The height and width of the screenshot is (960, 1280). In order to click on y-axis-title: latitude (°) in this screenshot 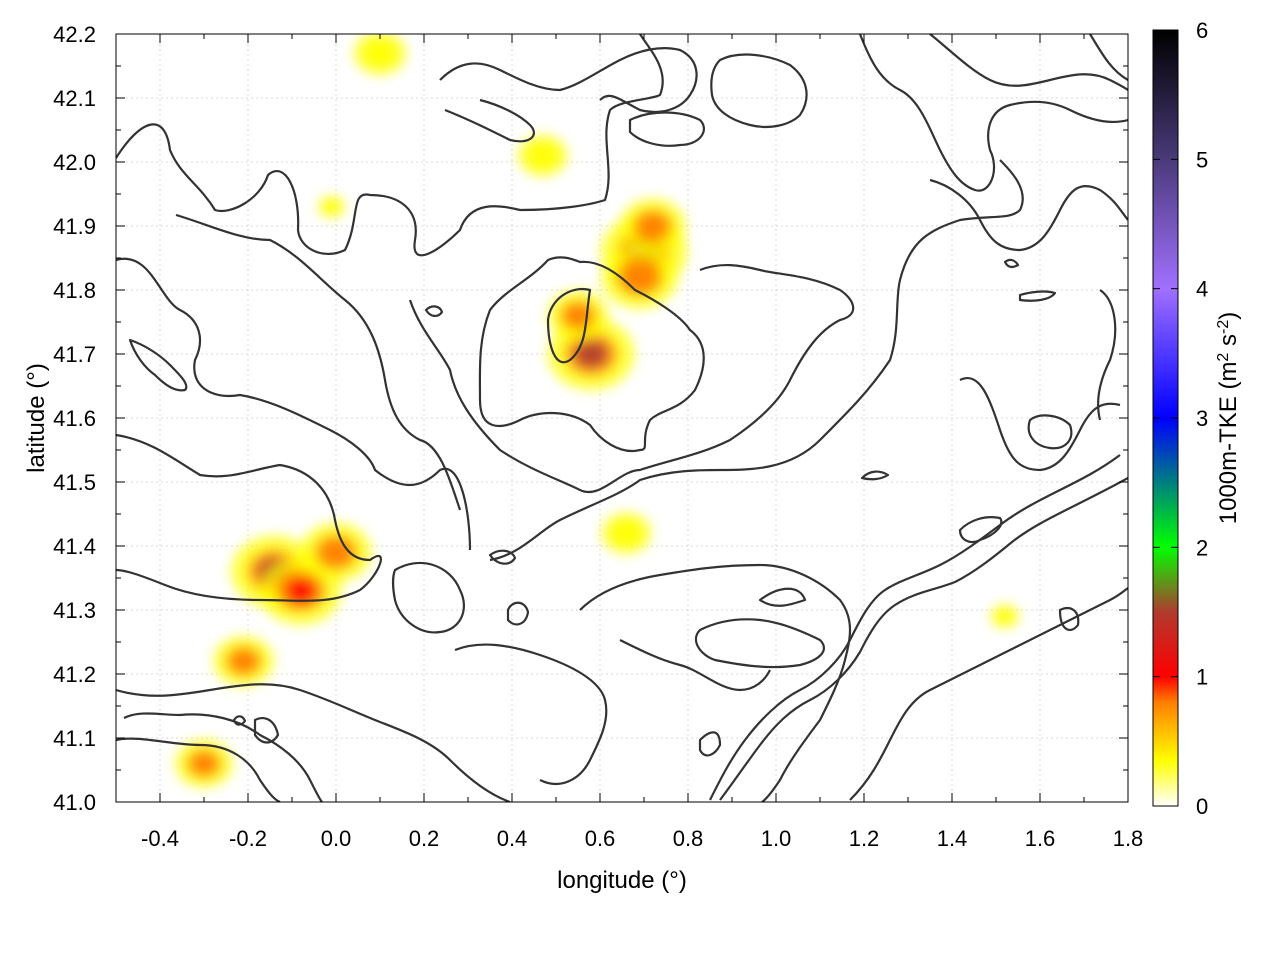, I will do `click(36, 418)`.